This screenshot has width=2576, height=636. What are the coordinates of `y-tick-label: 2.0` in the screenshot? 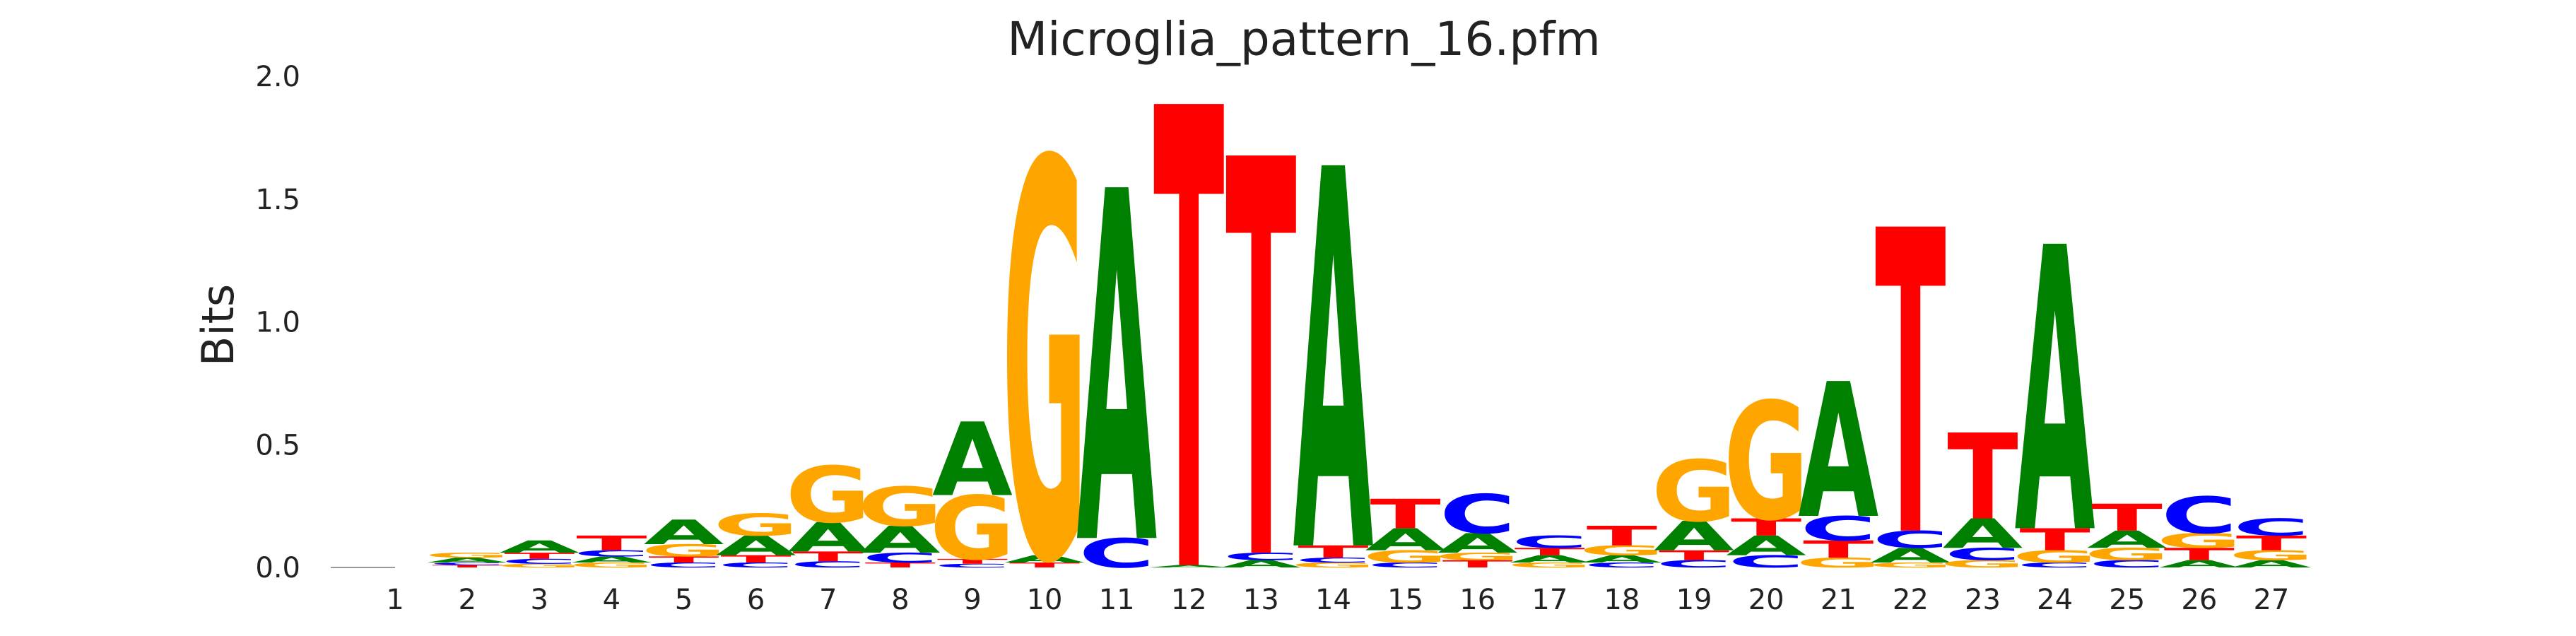 It's located at (277, 77).